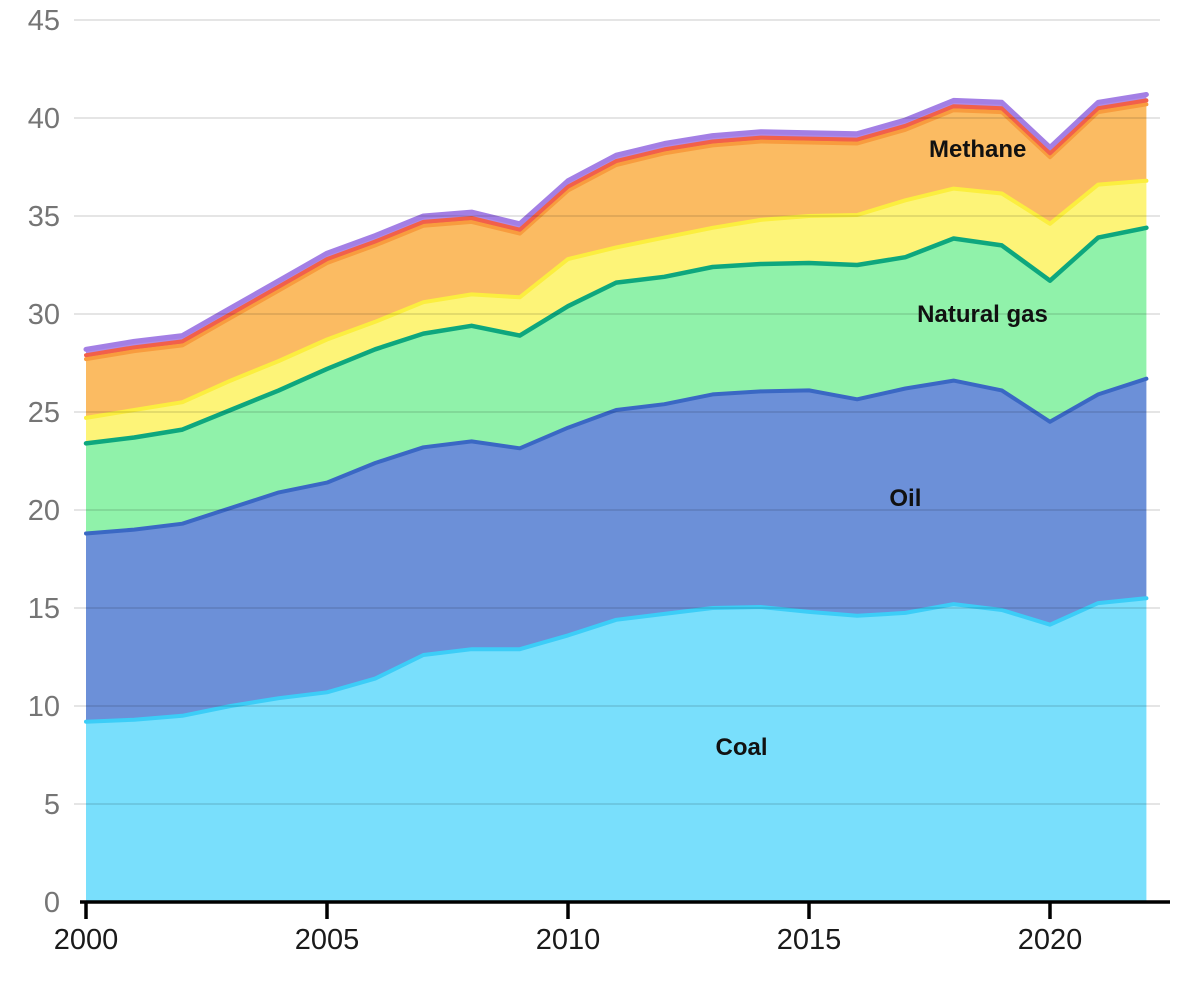  Describe the element at coordinates (44, 707) in the screenshot. I see `y-tick-label-10: 10` at that location.